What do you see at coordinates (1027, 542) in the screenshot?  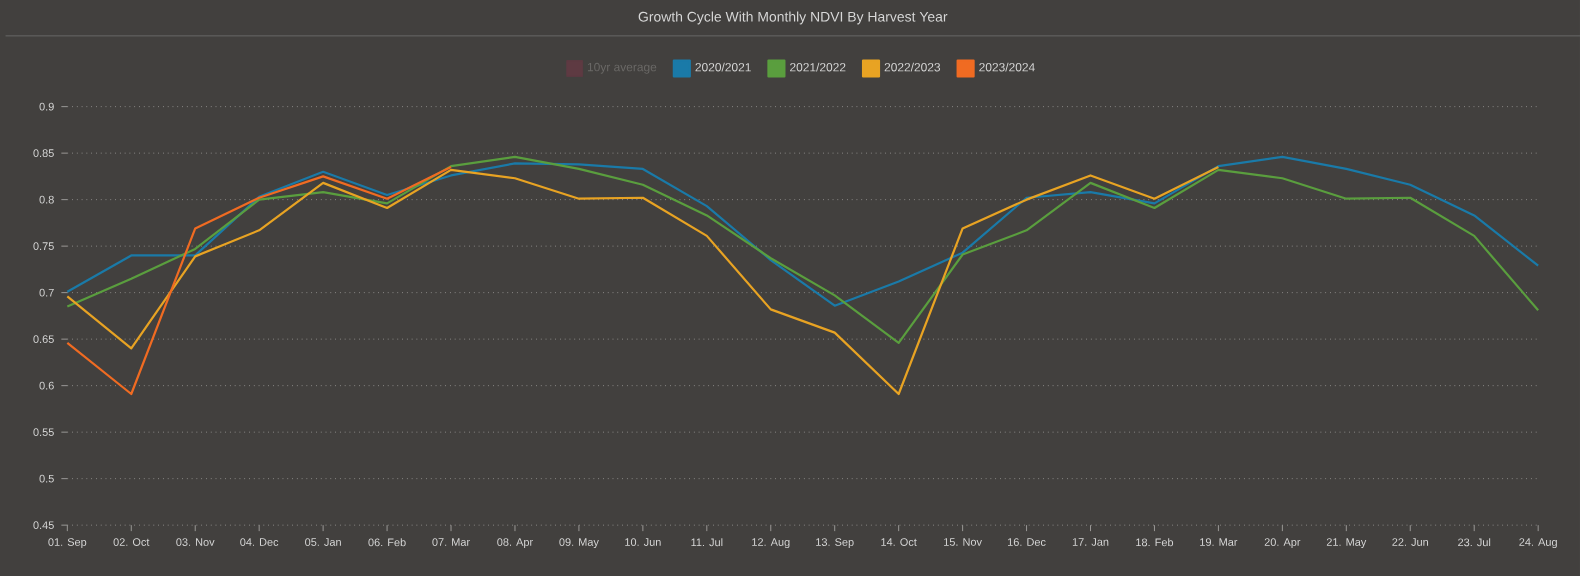 I see `x-tick-label: 16. Dec` at bounding box center [1027, 542].